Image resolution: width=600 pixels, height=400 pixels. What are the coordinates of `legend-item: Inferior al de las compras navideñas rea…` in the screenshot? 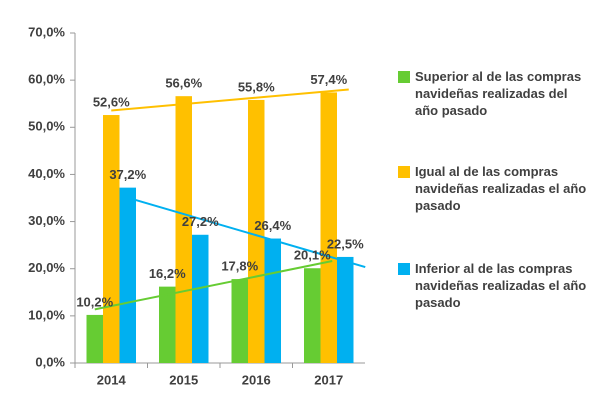 It's located at (493, 285).